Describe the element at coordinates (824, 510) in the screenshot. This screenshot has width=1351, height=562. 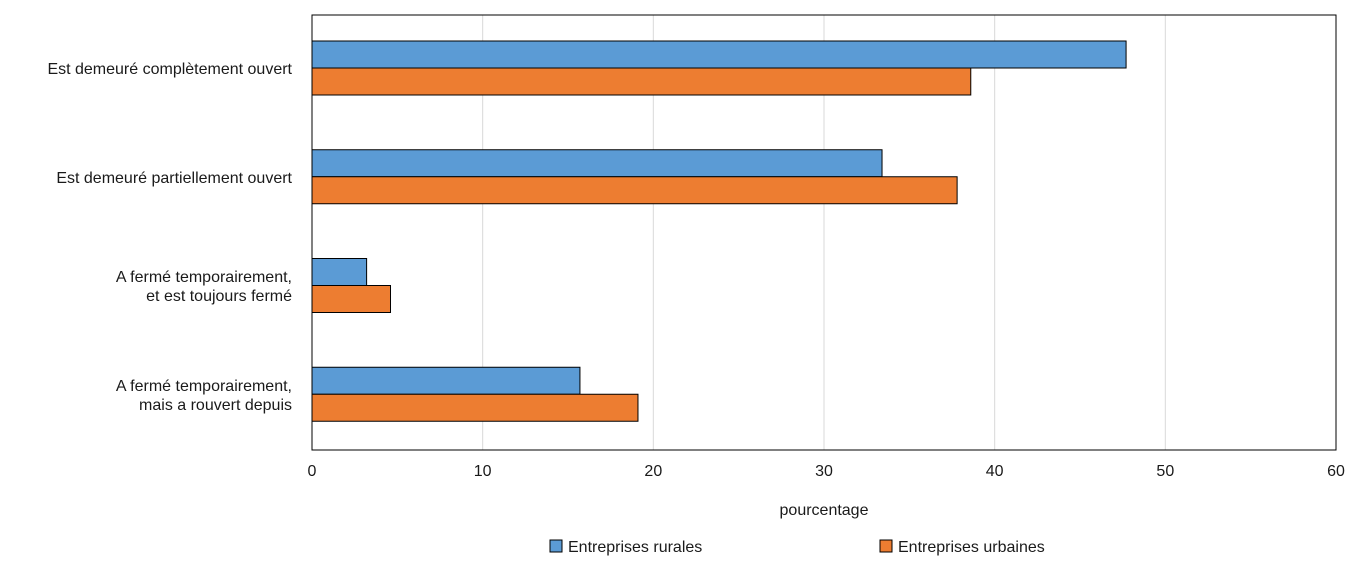
I see `x-axis-label: pourcentage` at that location.